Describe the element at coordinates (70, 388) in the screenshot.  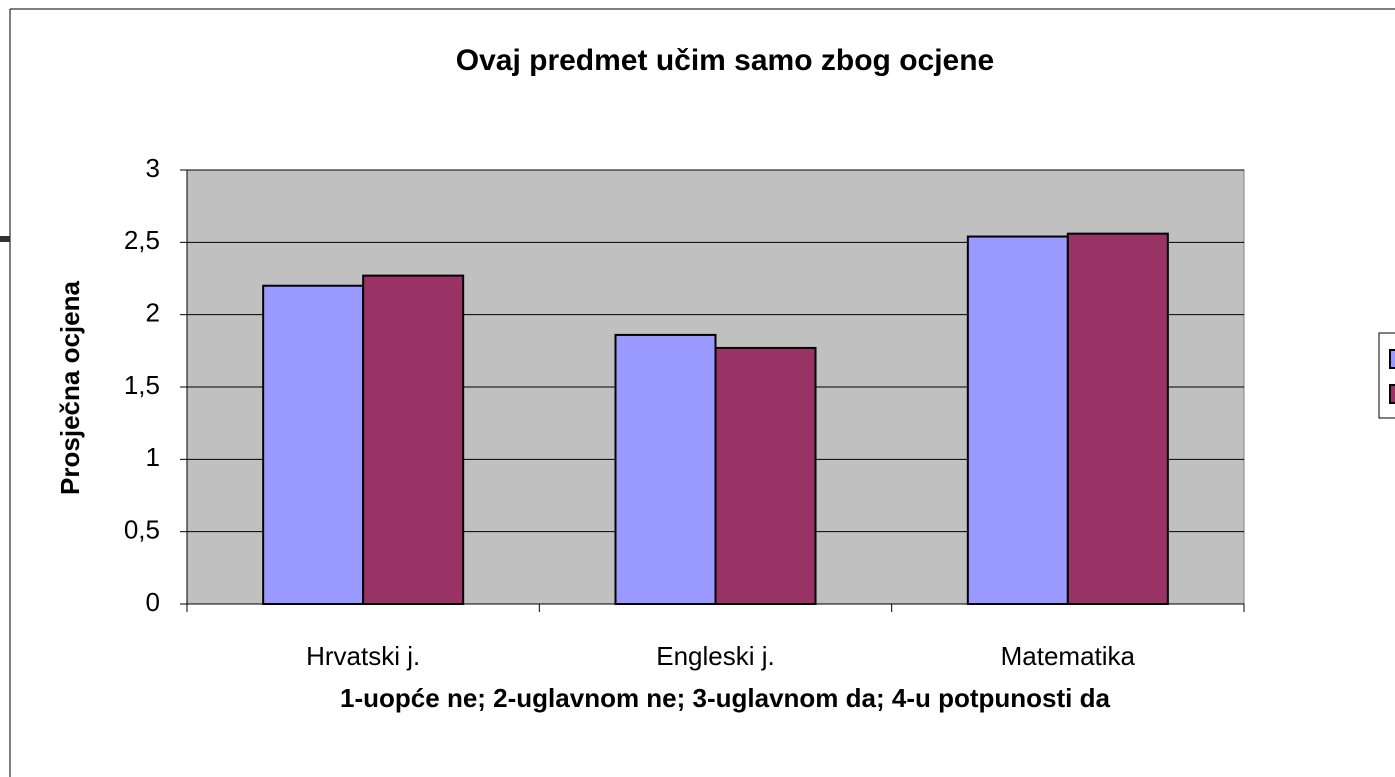
I see `y-axis-title: Prosječna ocjena` at that location.